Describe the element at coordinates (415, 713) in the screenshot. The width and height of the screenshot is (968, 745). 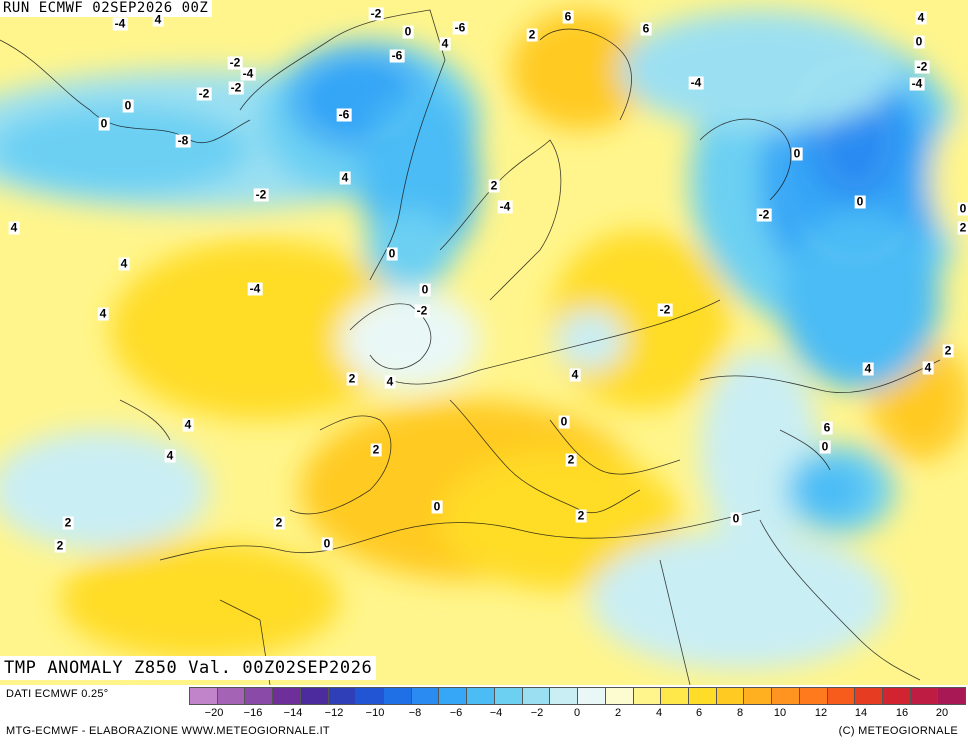
I see `scale-tick-label: −8` at that location.